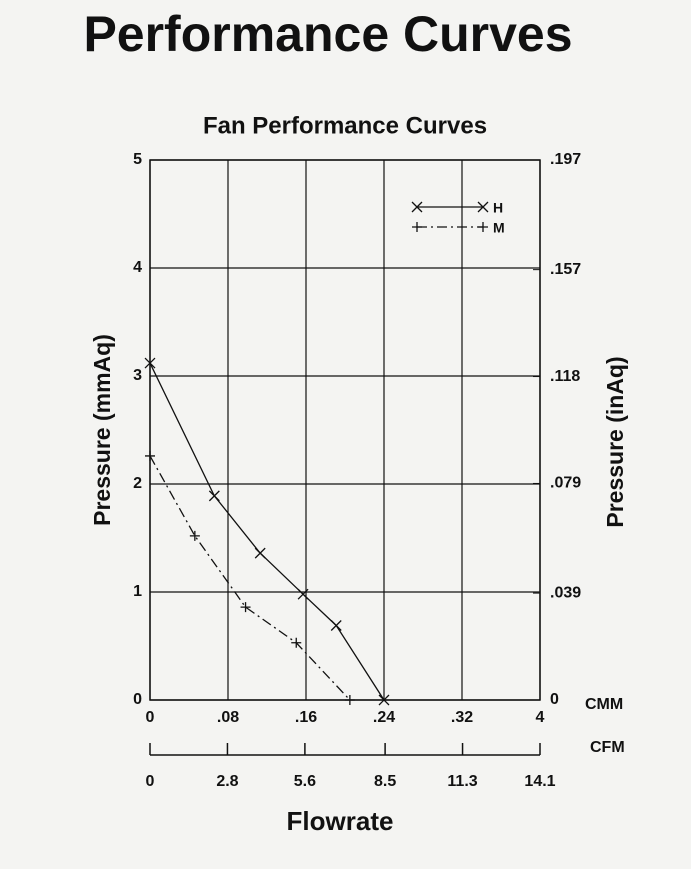 This screenshot has width=691, height=869. Describe the element at coordinates (565, 159) in the screenshot. I see `y2-tick-label: .197` at that location.